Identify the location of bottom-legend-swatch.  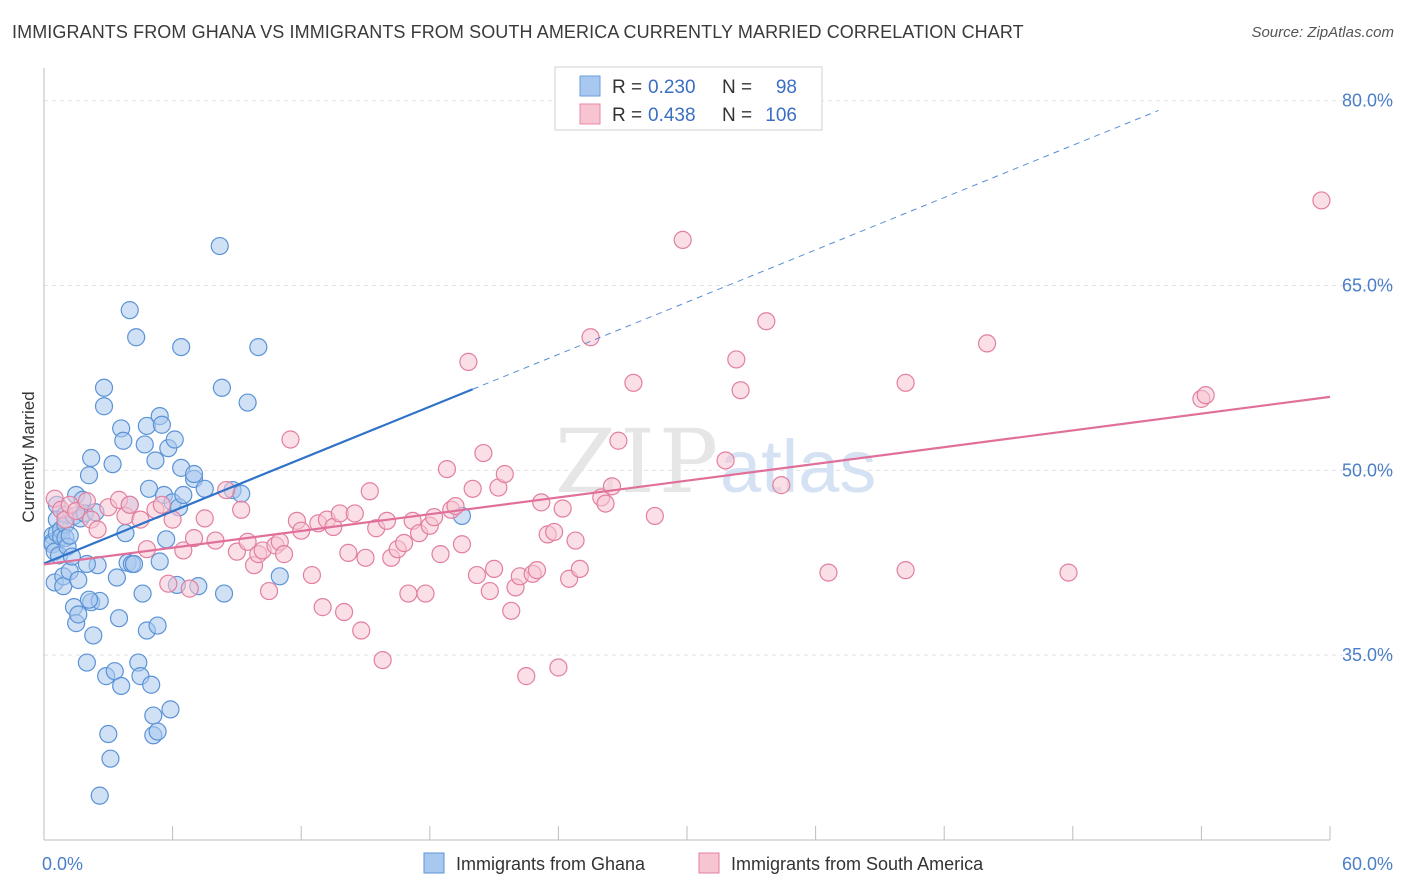
(709, 863).